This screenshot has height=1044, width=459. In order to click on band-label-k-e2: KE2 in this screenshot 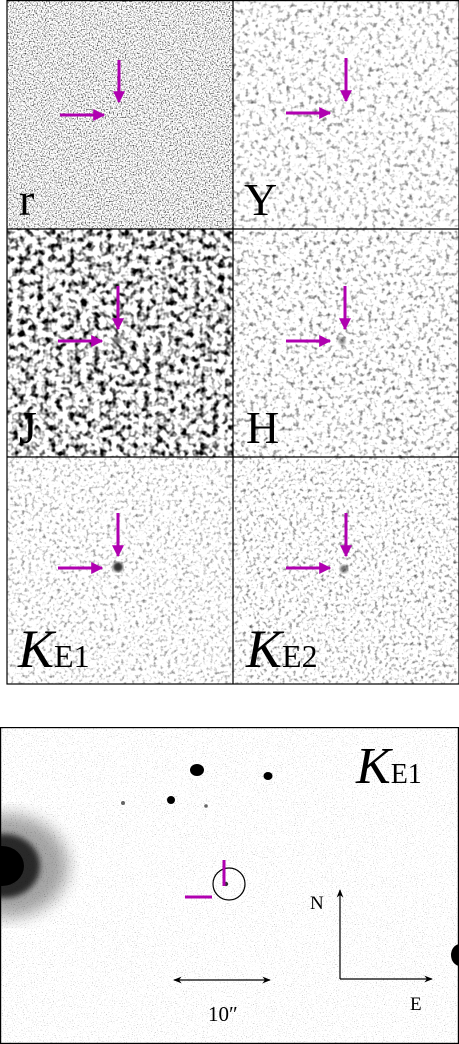, I will do `click(281, 649)`.